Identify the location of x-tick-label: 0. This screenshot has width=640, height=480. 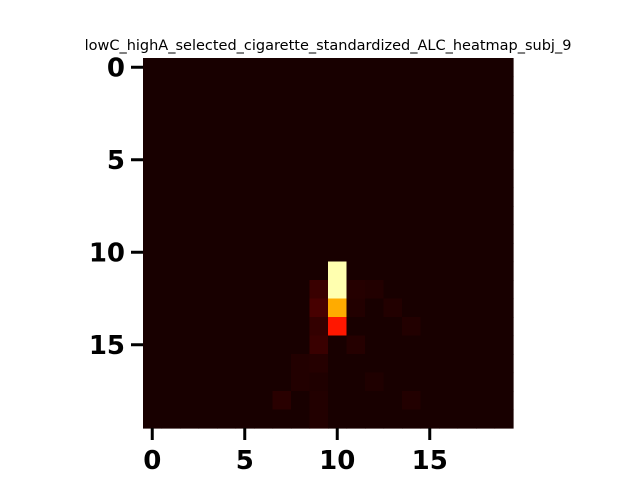
(152, 461).